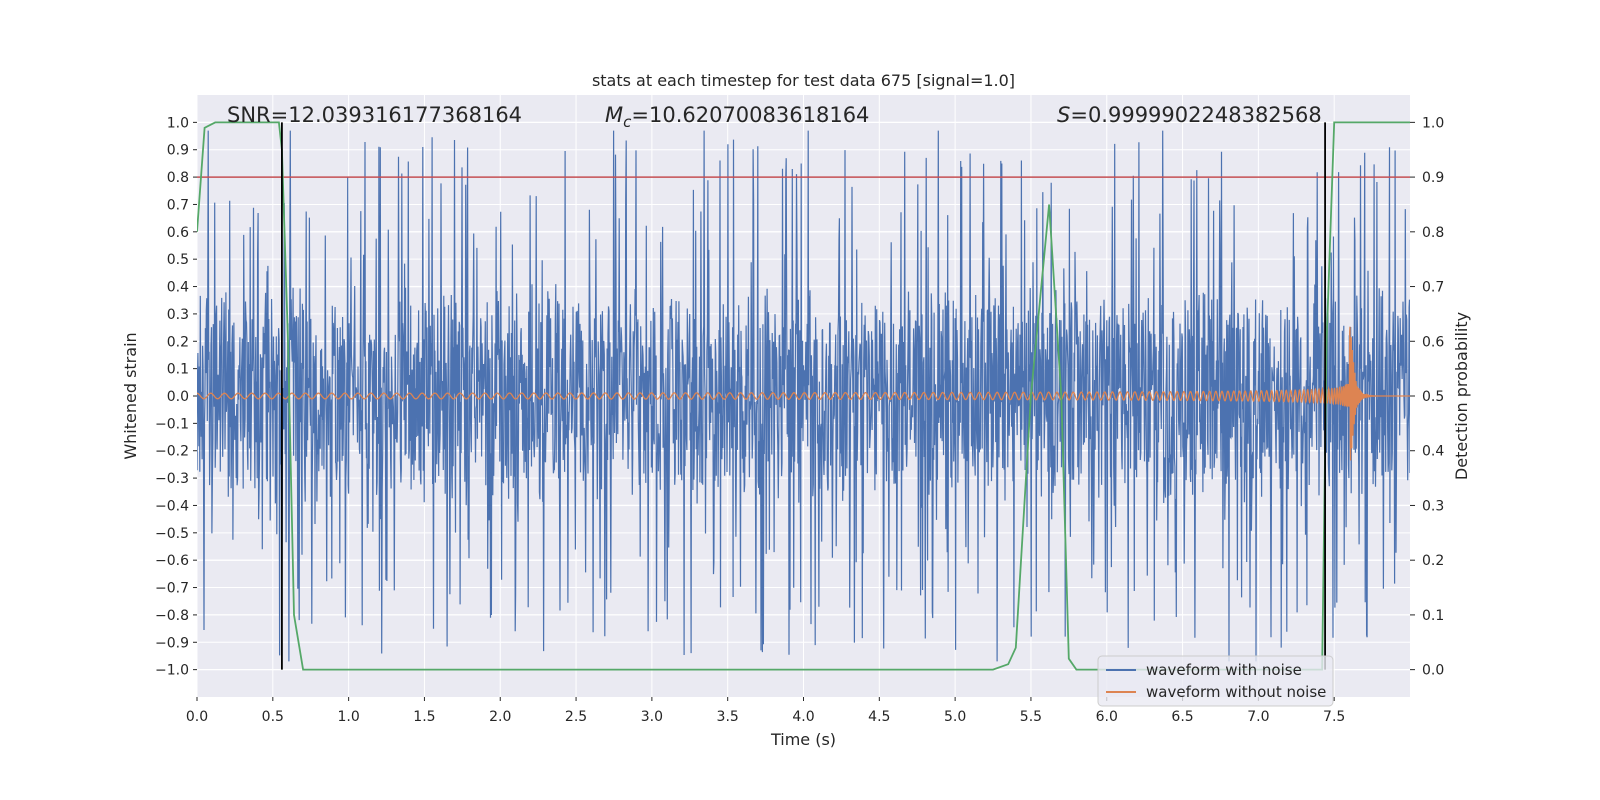  What do you see at coordinates (627, 122) in the screenshot?
I see `mc-subscript: c` at bounding box center [627, 122].